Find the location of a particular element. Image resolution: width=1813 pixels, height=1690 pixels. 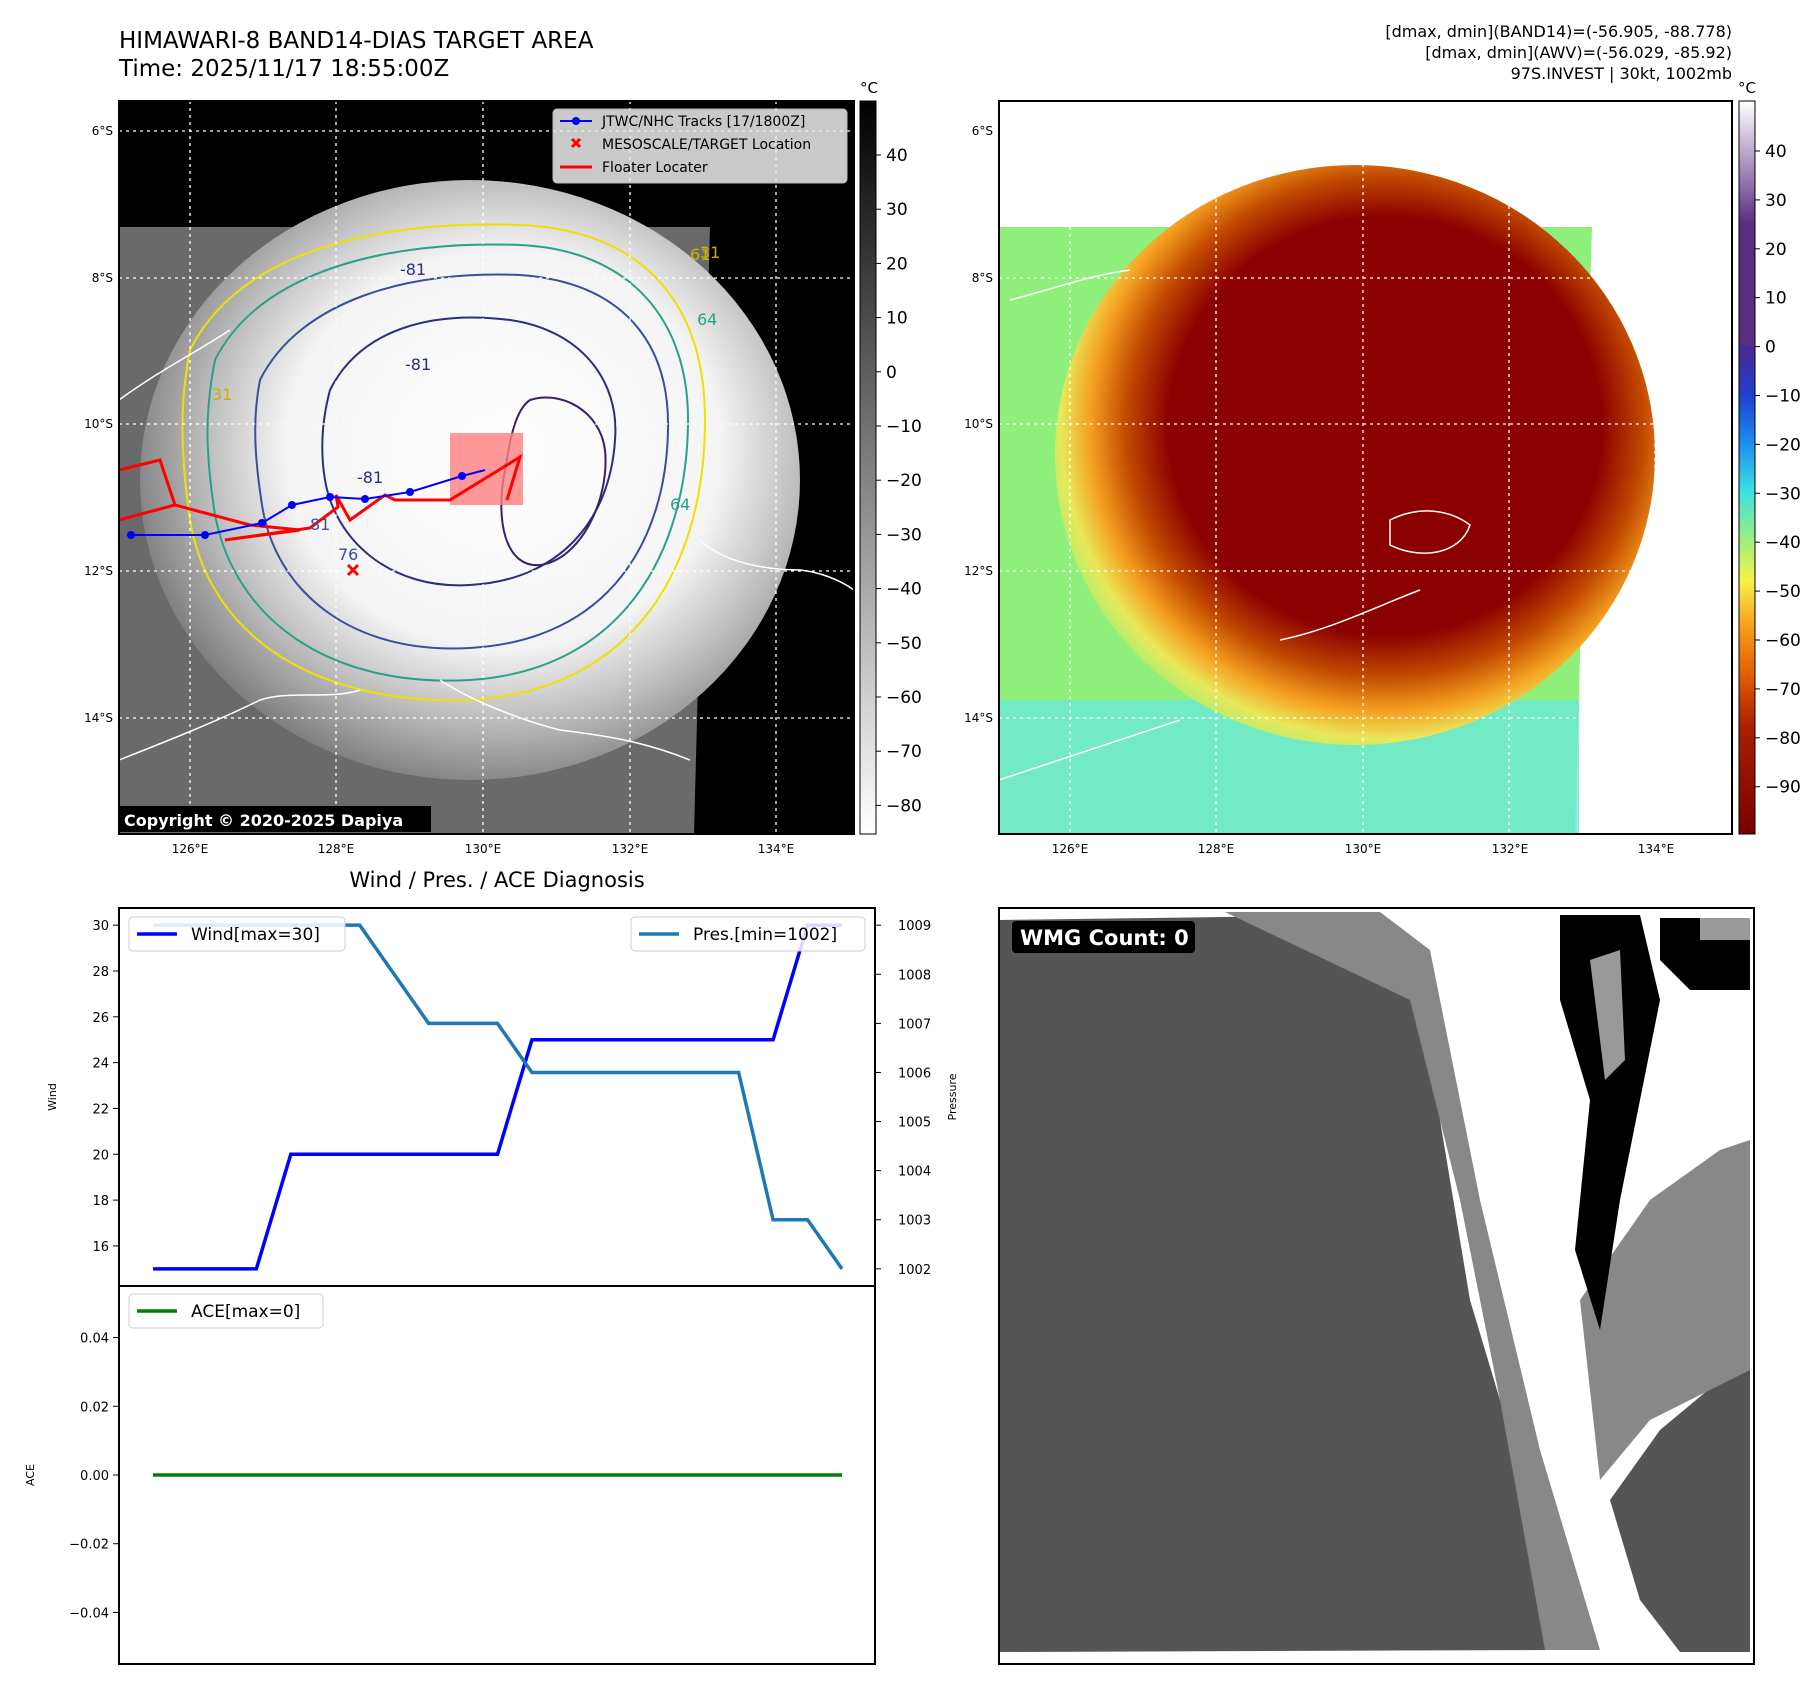

contour-indigo is located at coordinates (469, 451).